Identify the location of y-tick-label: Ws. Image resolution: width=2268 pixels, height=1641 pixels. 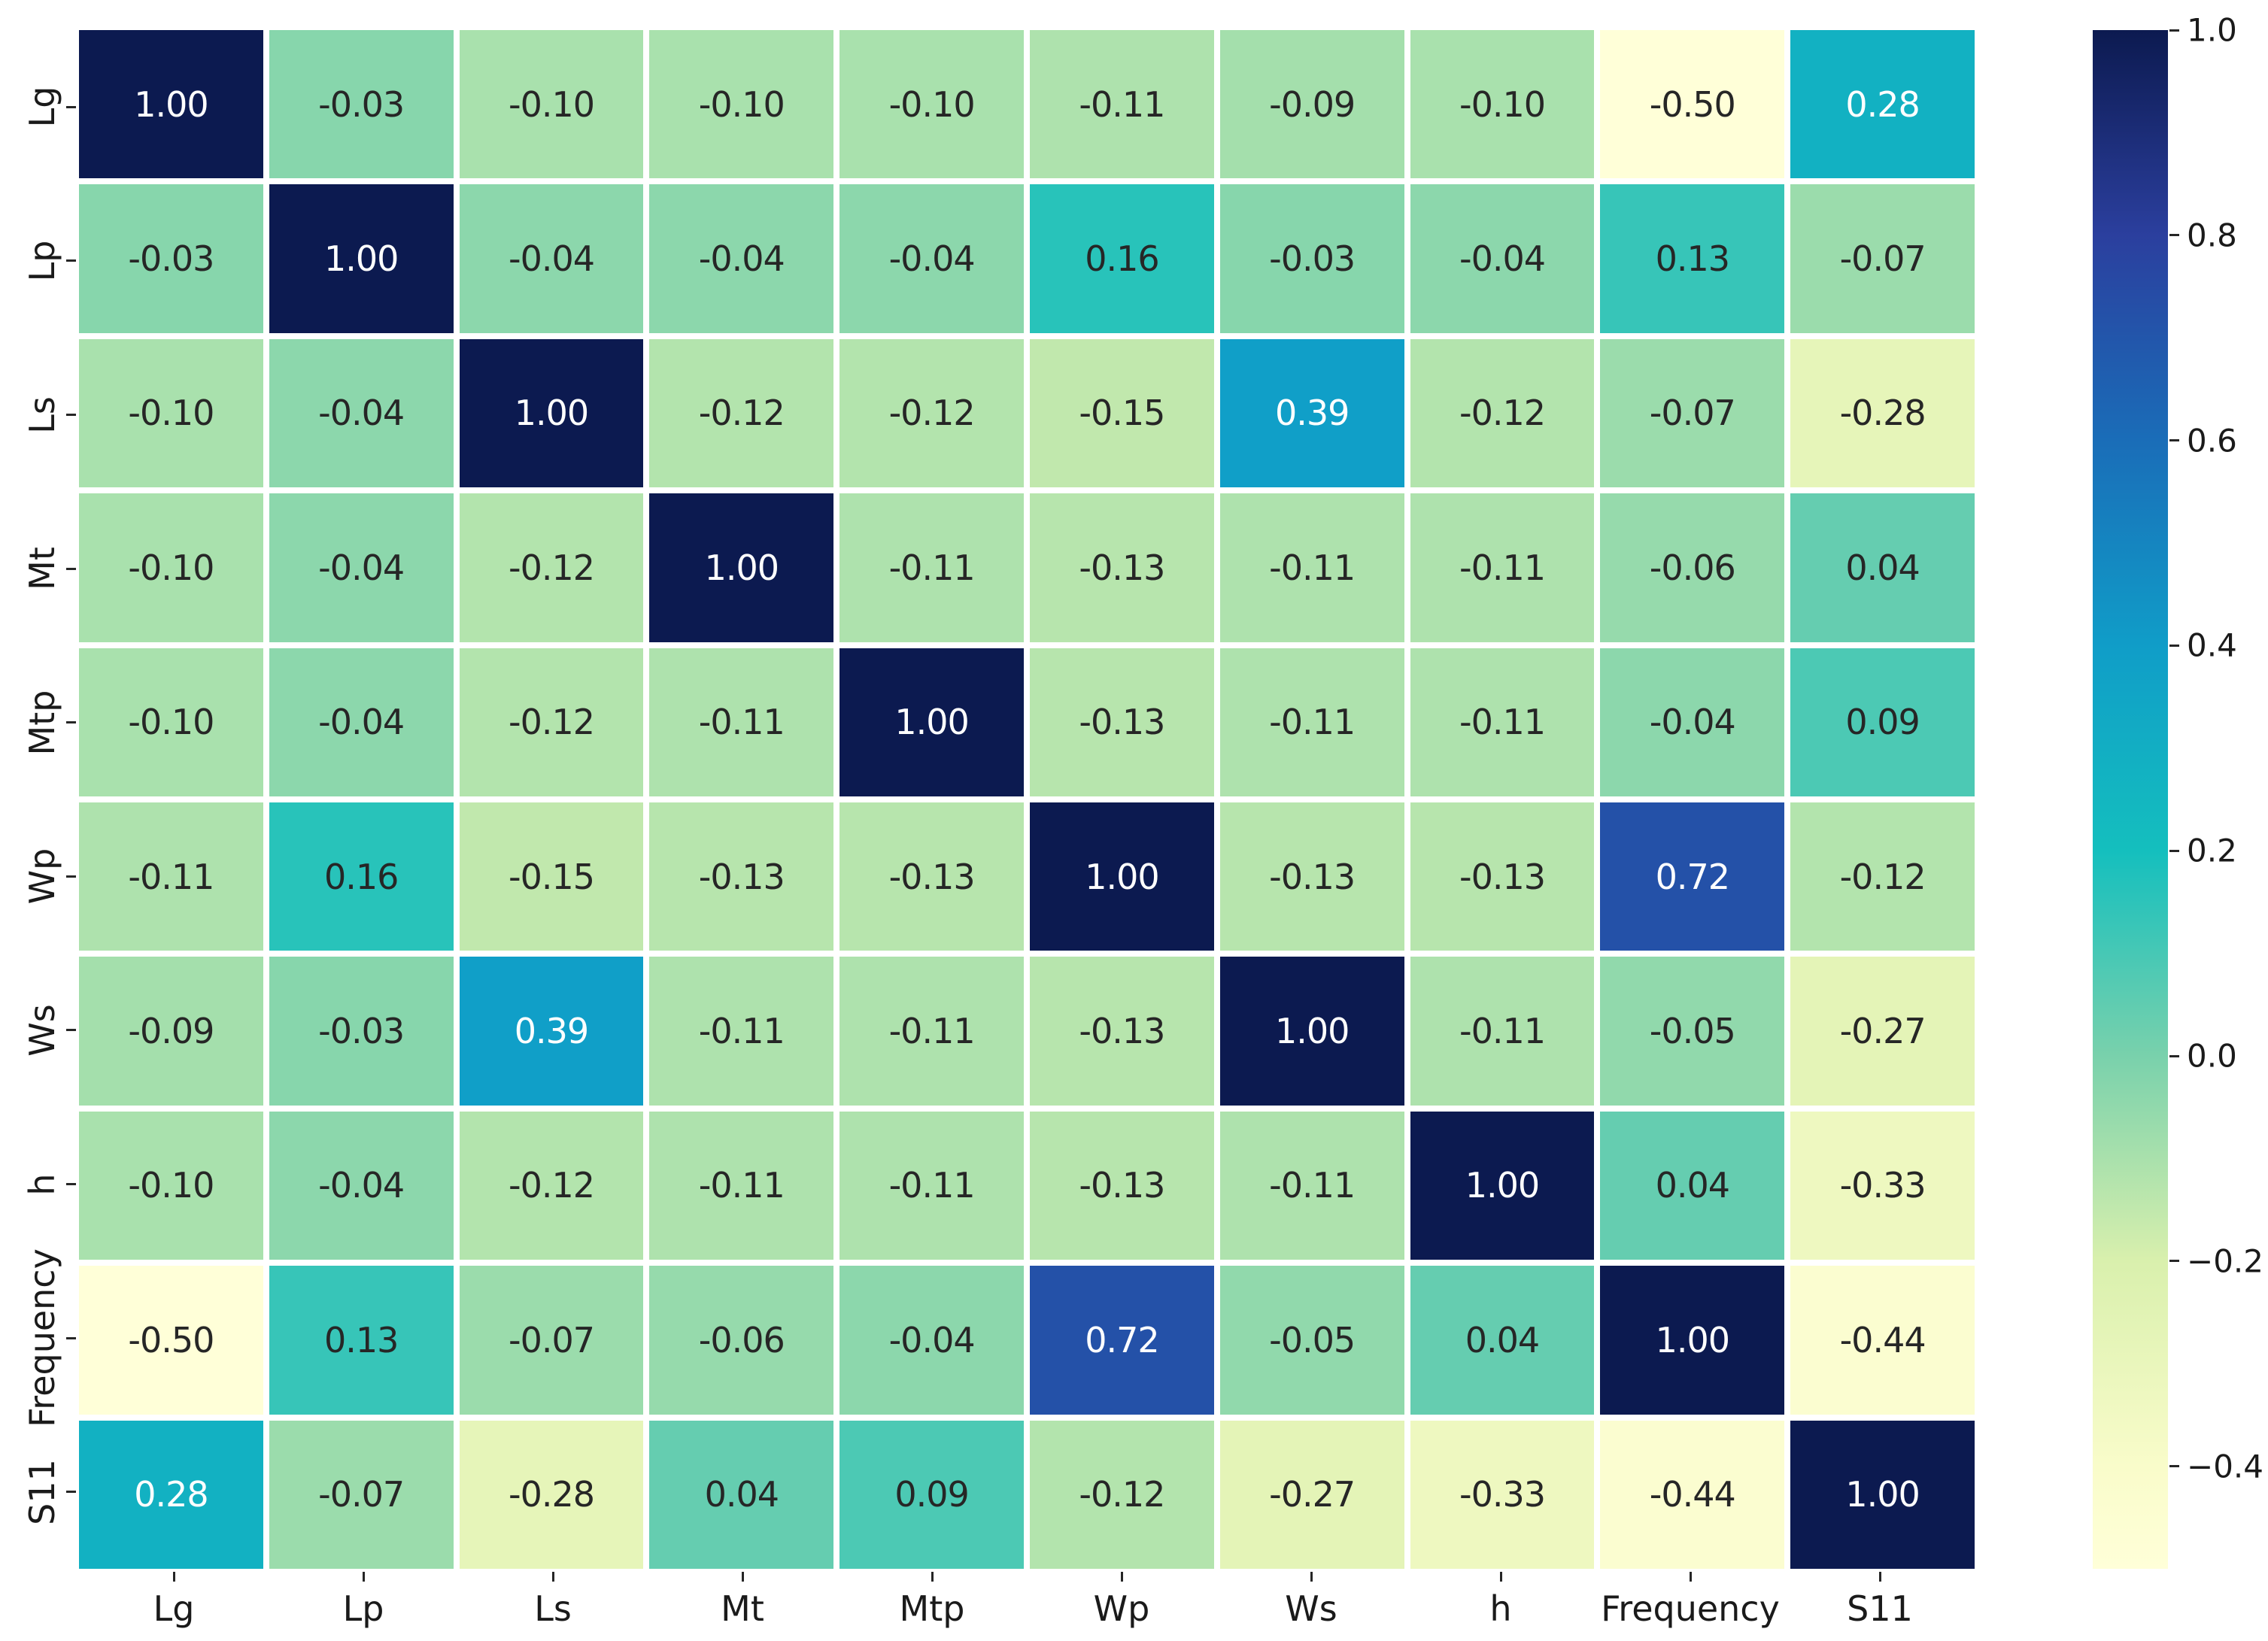
(42, 1030).